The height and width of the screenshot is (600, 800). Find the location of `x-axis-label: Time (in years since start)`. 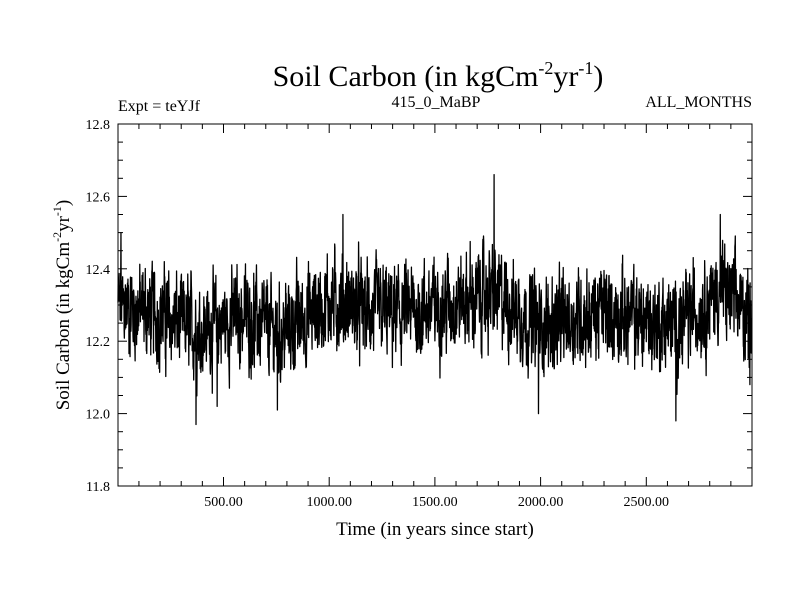

x-axis-label: Time (in years since start) is located at coordinates (435, 529).